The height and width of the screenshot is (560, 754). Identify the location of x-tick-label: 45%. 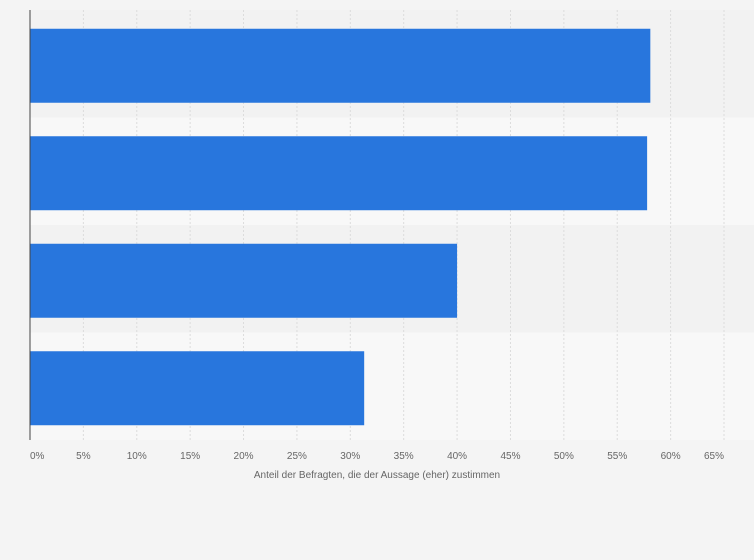
(510, 456).